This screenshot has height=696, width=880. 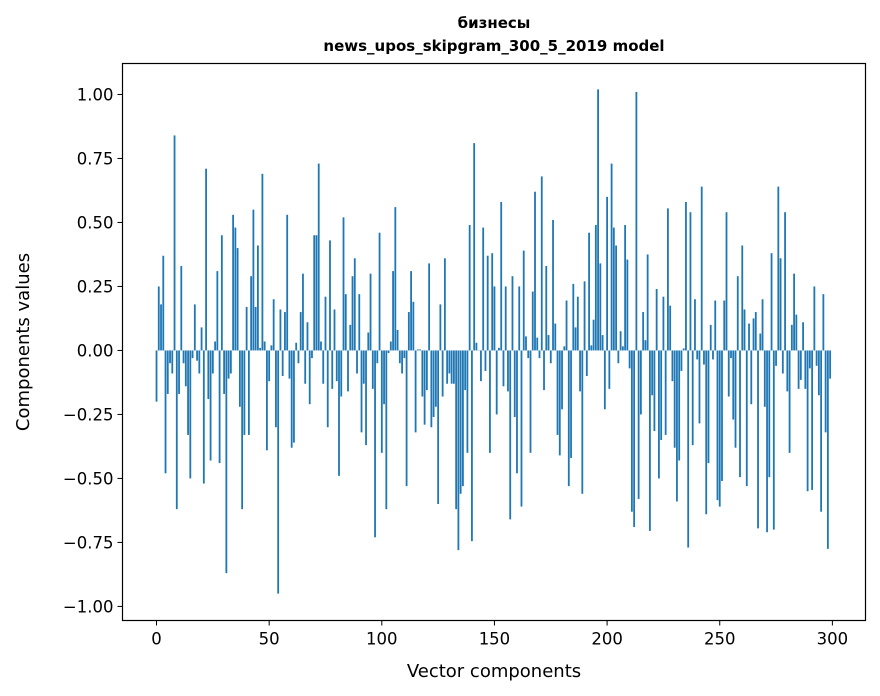 What do you see at coordinates (720, 639) in the screenshot?
I see `x-tick-label: 250` at bounding box center [720, 639].